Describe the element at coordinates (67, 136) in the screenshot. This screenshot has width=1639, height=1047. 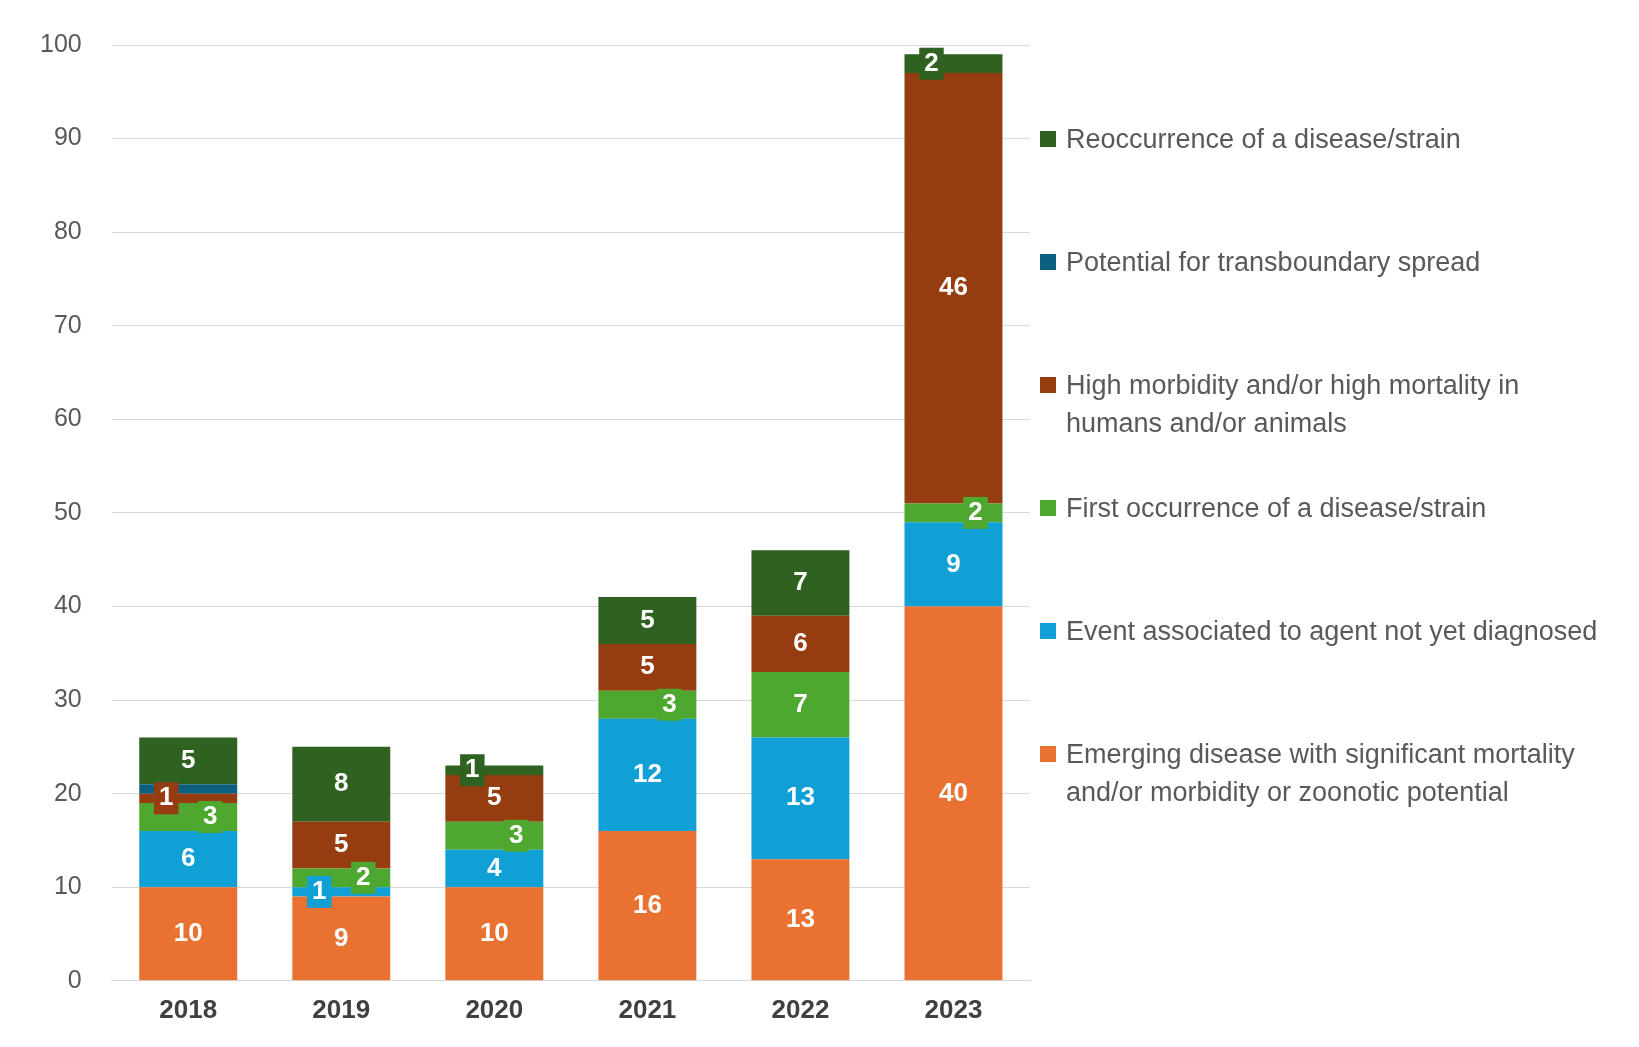
I see `y-tick-label: 90` at that location.